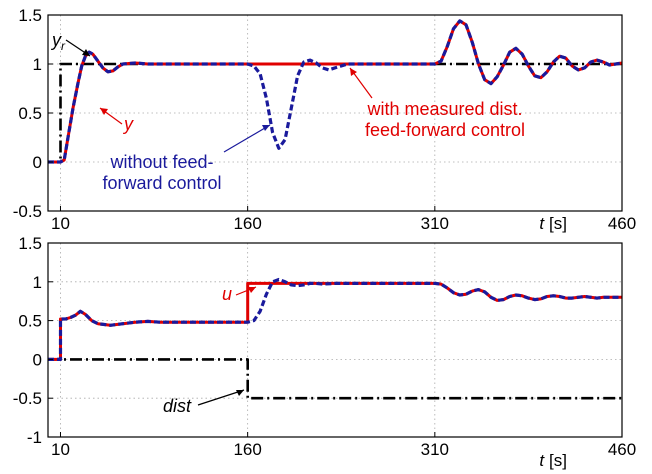 The height and width of the screenshot is (474, 652). I want to click on bottom-xtick-label-460: 460, so click(622, 449).